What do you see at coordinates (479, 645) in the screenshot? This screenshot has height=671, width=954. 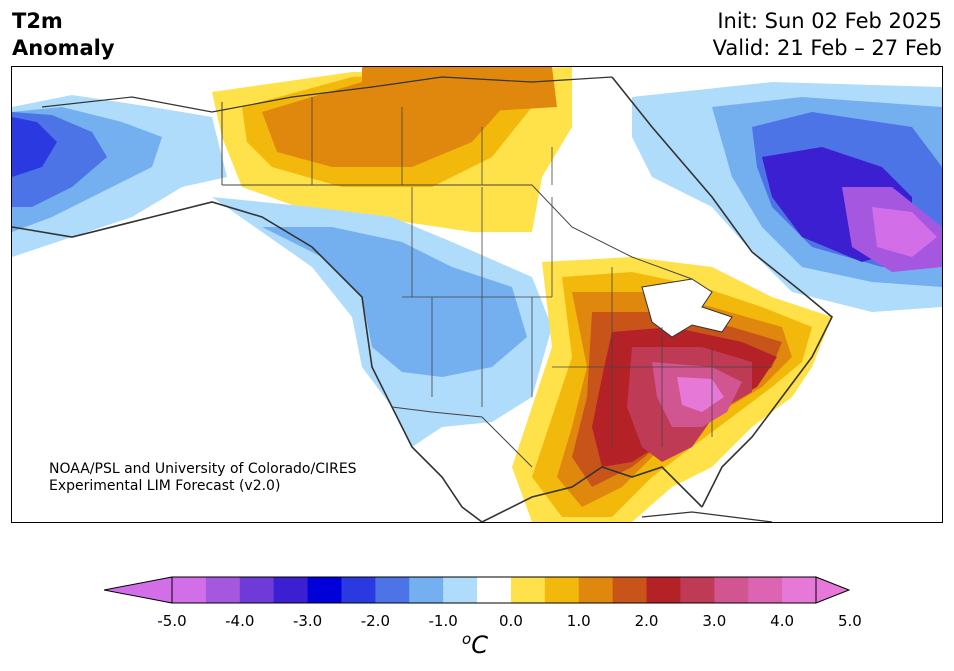 I see `unit-letter: C` at bounding box center [479, 645].